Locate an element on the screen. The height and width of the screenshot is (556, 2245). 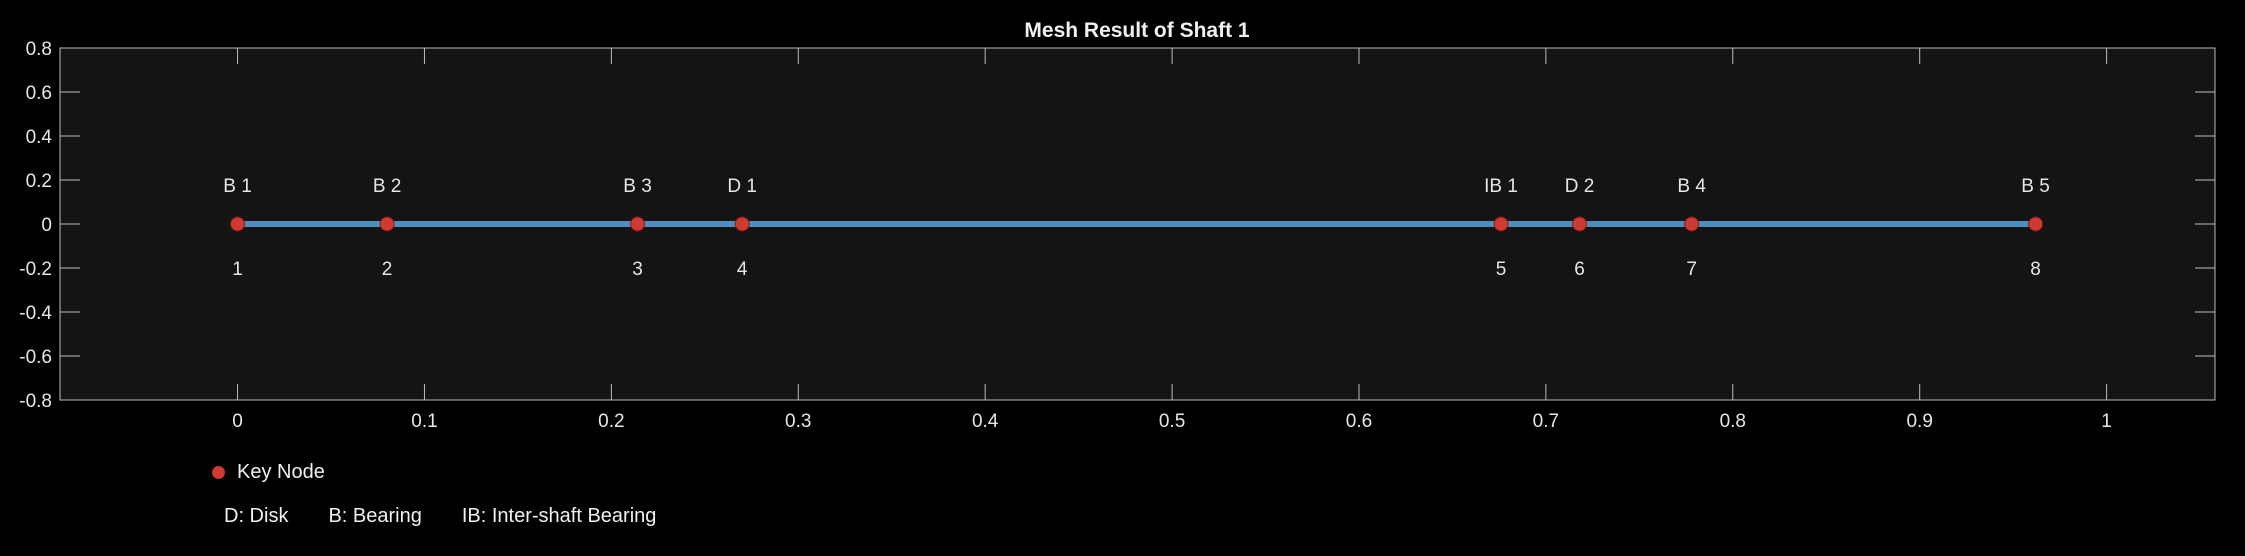
x-tick-label: 0 is located at coordinates (237, 421).